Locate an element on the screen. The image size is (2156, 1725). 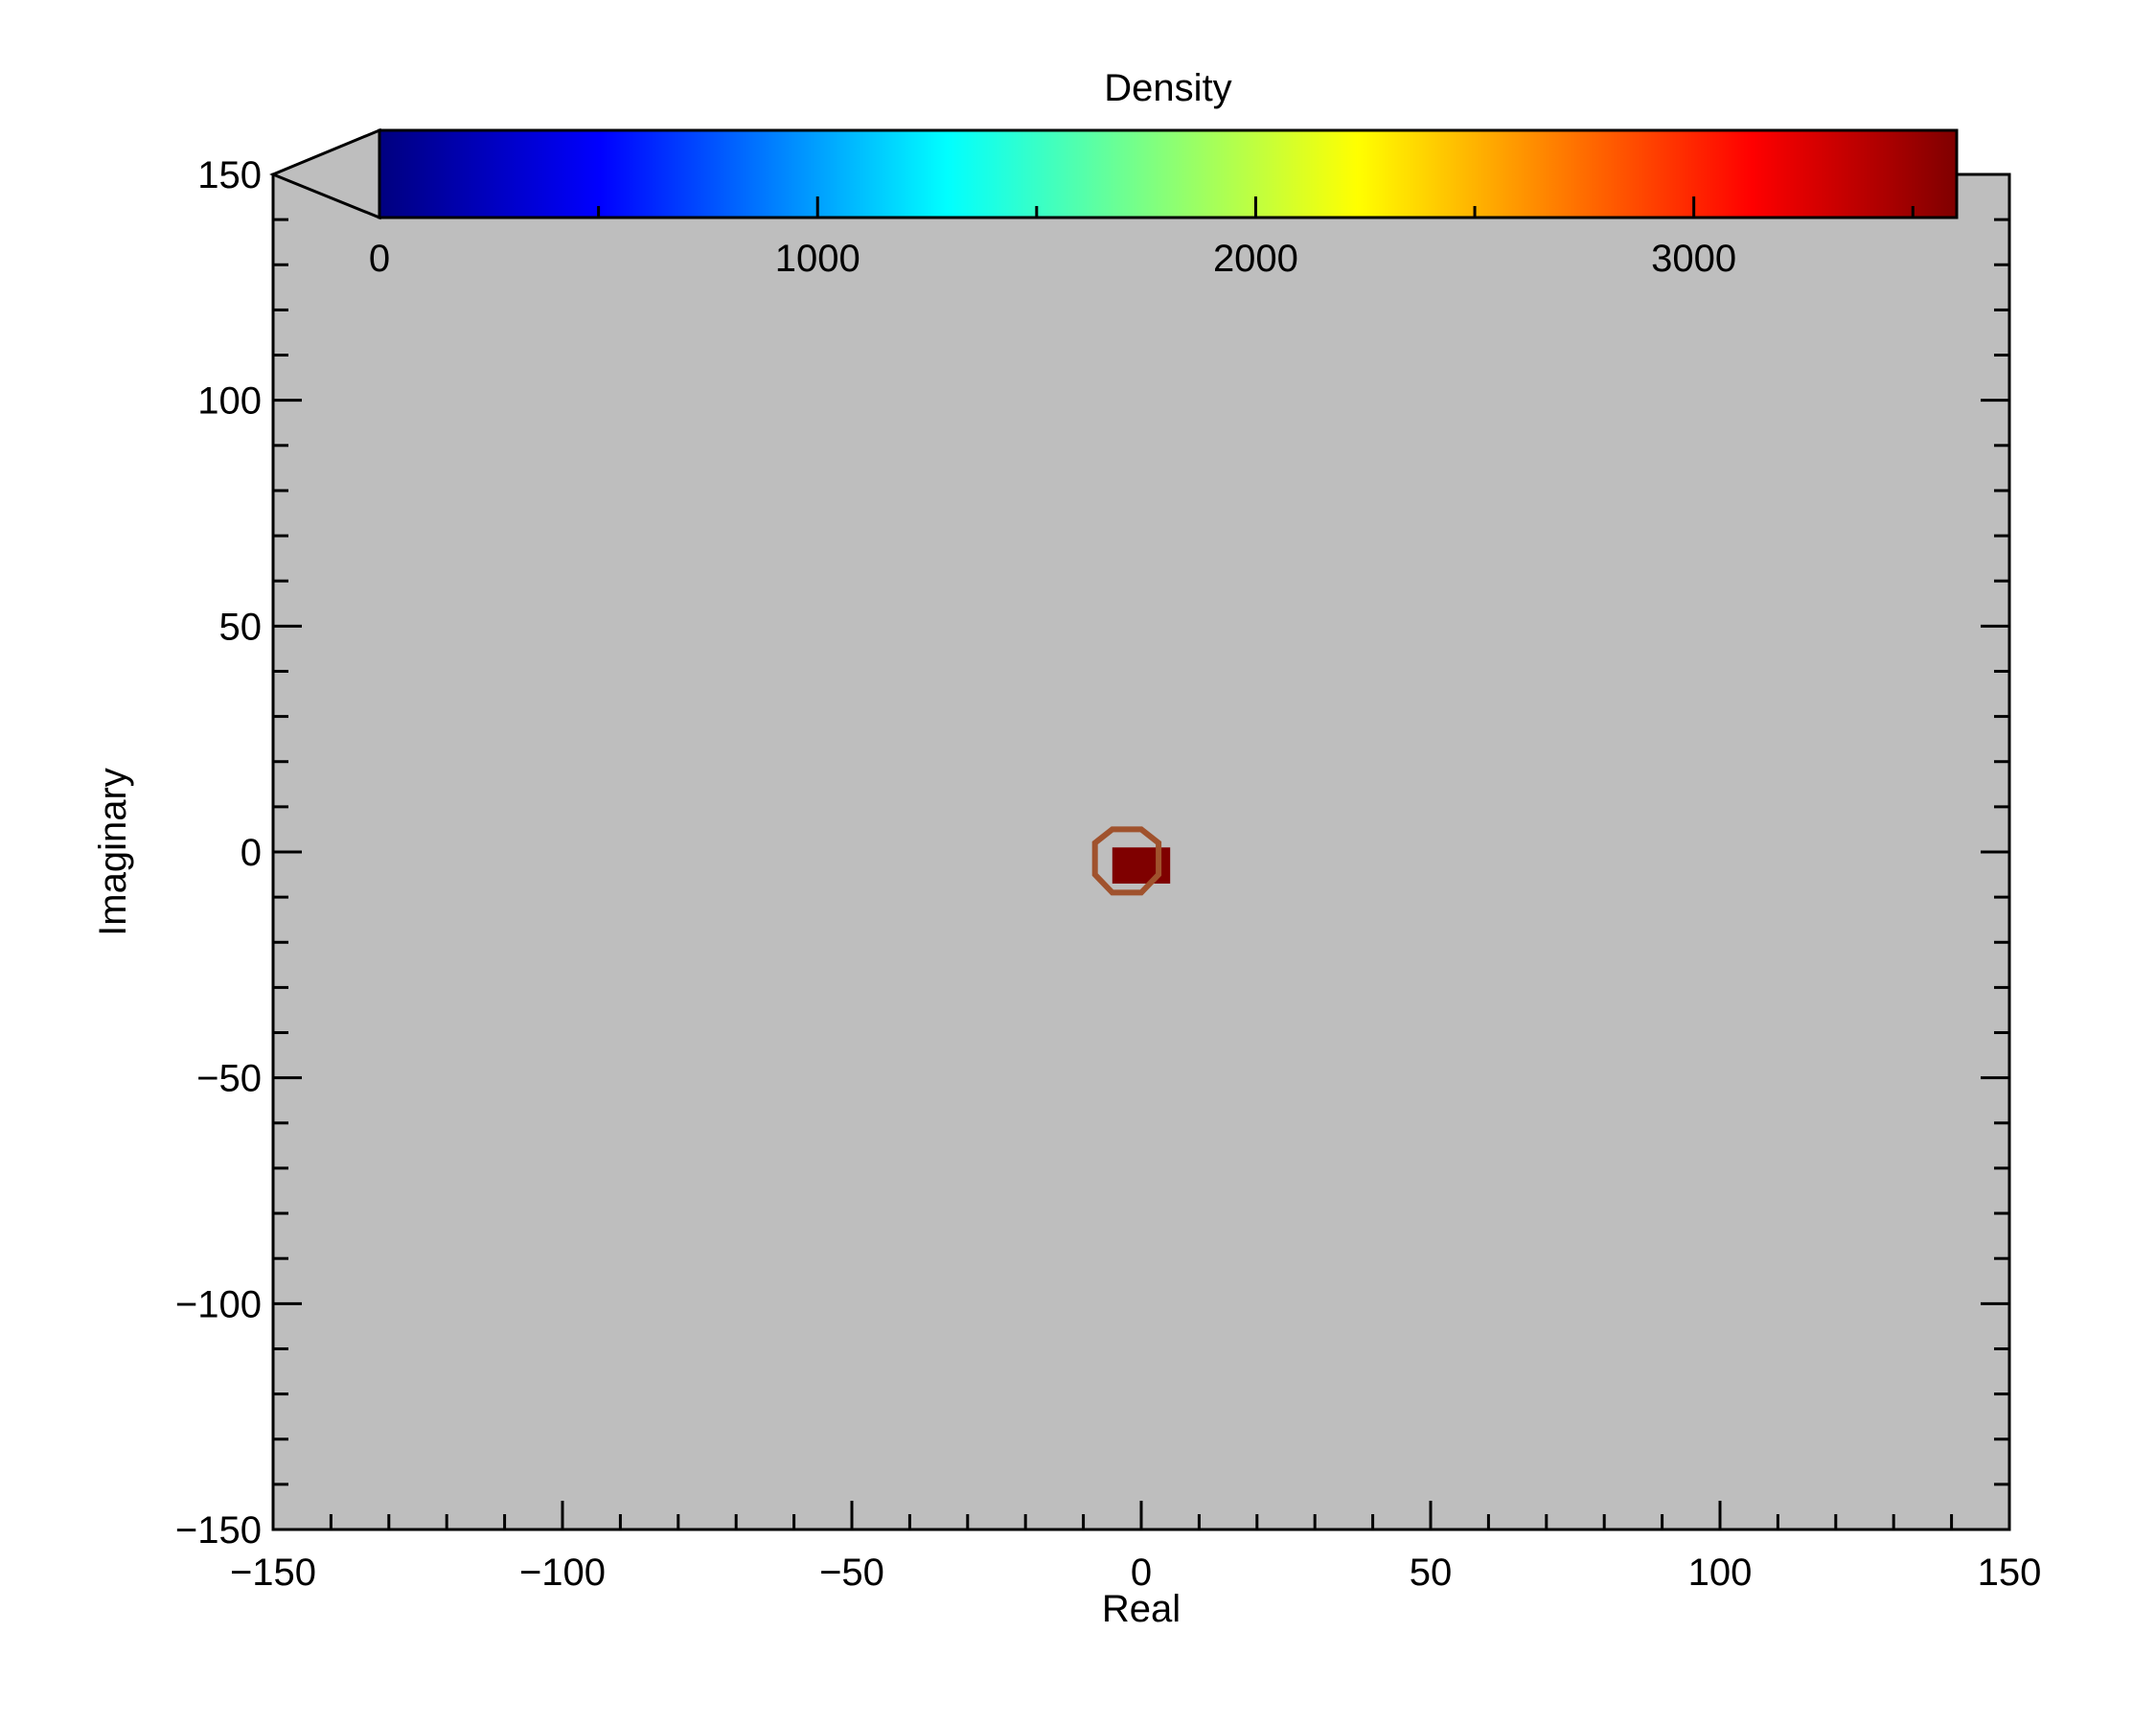
colorbar-tick-labels: 0 1000 2000 3000 is located at coordinates (1052, 259).